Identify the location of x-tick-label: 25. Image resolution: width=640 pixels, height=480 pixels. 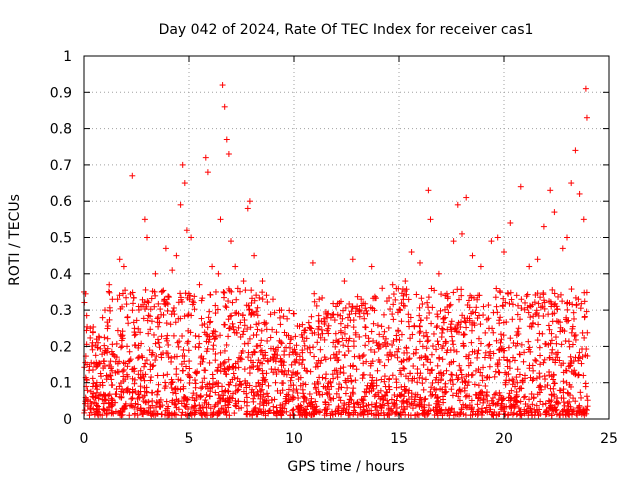
(609, 439).